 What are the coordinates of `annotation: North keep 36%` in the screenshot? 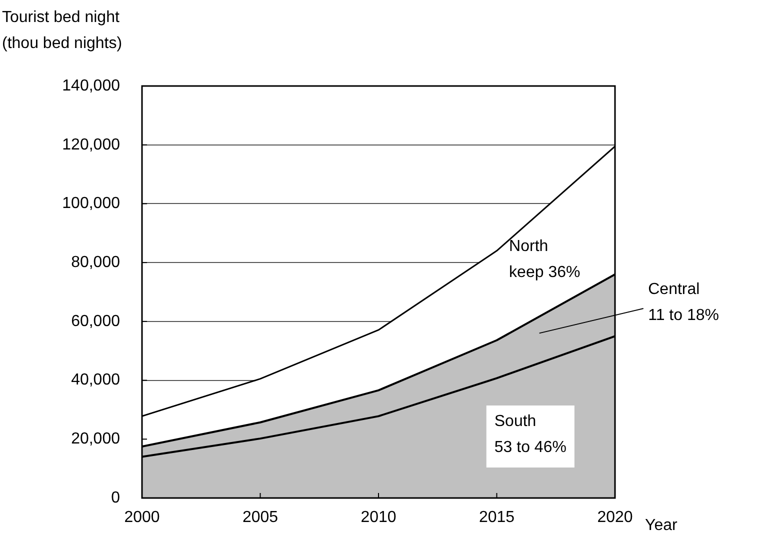 It's located at (544, 259).